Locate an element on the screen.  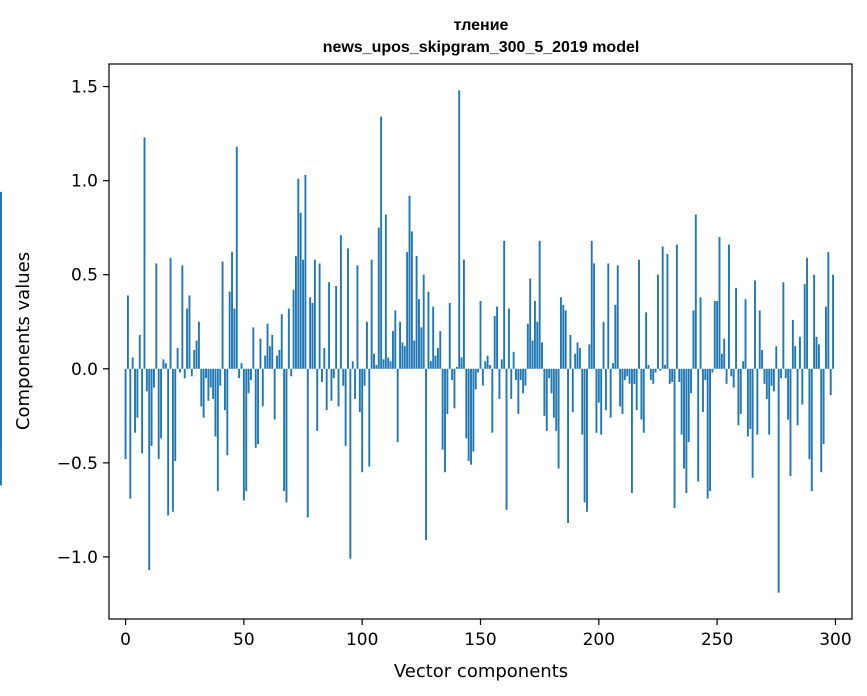
y-tick-label: 0.0 is located at coordinates (84, 370).